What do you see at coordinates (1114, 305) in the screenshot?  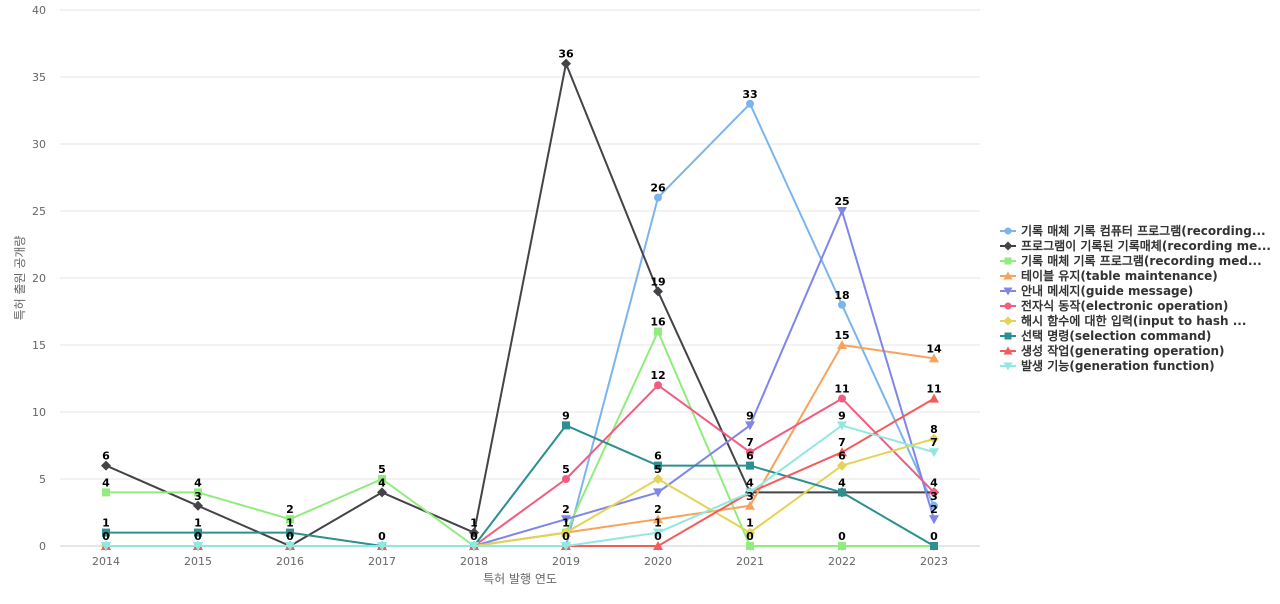 I see `legend-item: 전자식 동작(electronic operation)` at bounding box center [1114, 305].